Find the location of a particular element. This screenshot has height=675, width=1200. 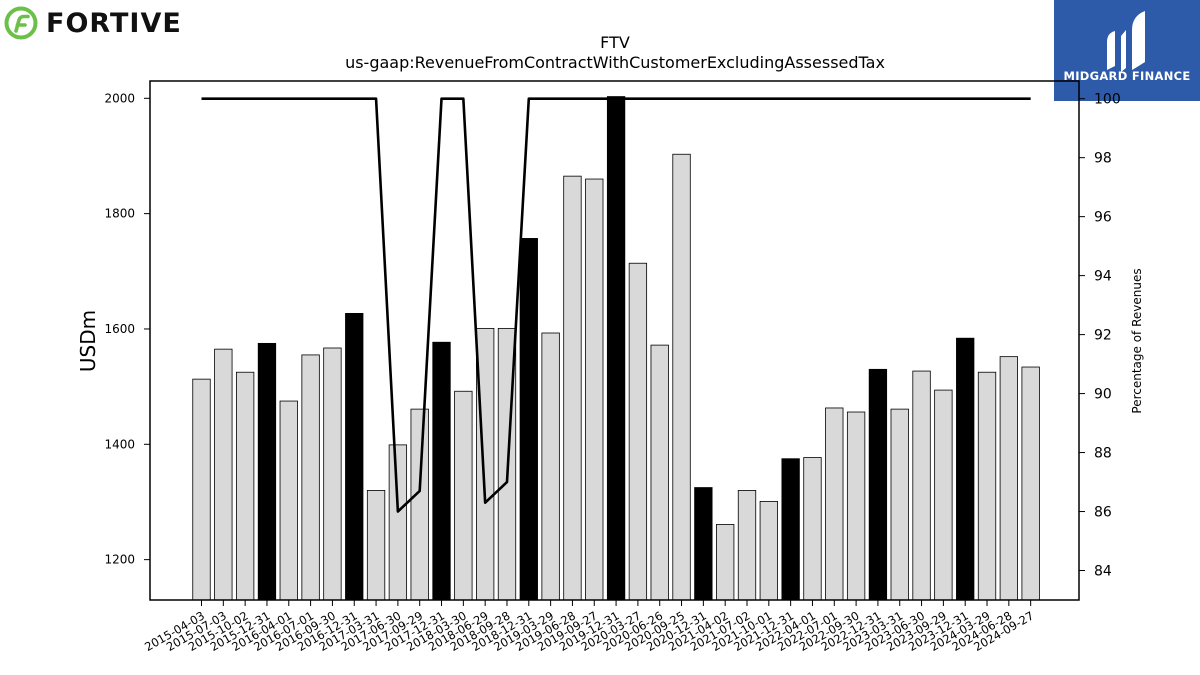

y-axis-left: 1200 1400 1600 1800 2000 is located at coordinates (127, 329).